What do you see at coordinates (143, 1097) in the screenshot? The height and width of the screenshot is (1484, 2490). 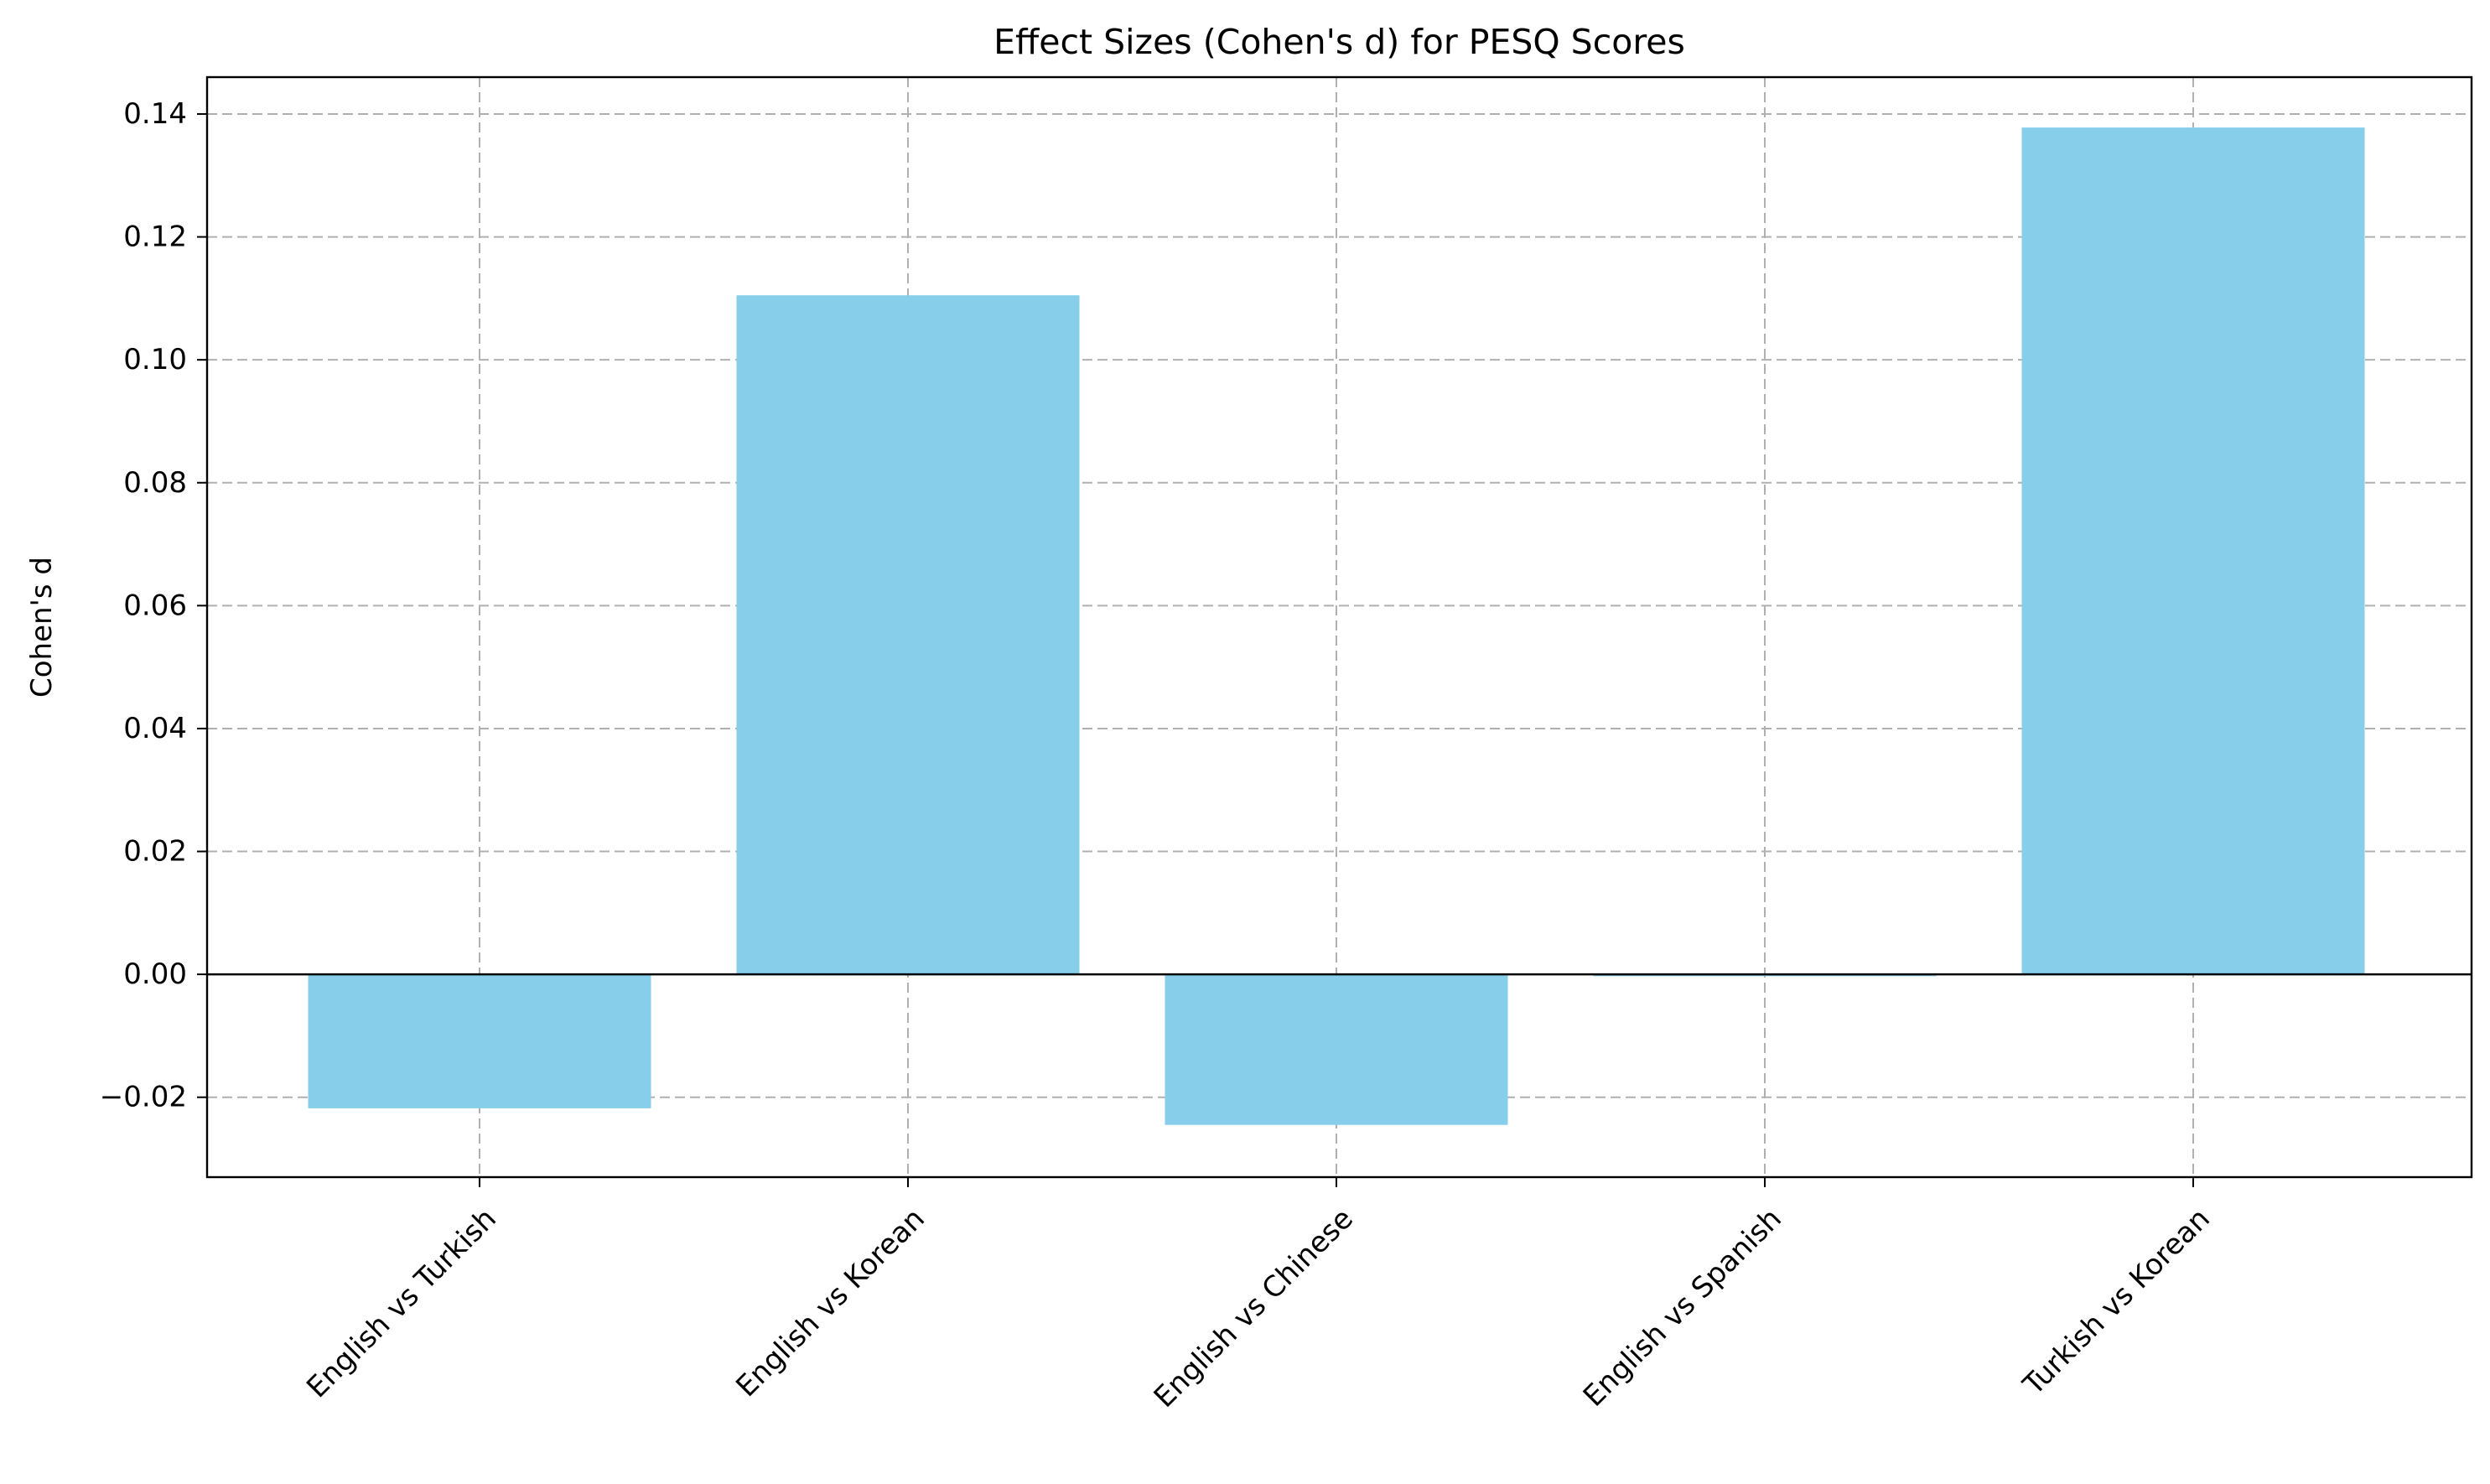 I see `y-tick-label: −0.02` at bounding box center [143, 1097].